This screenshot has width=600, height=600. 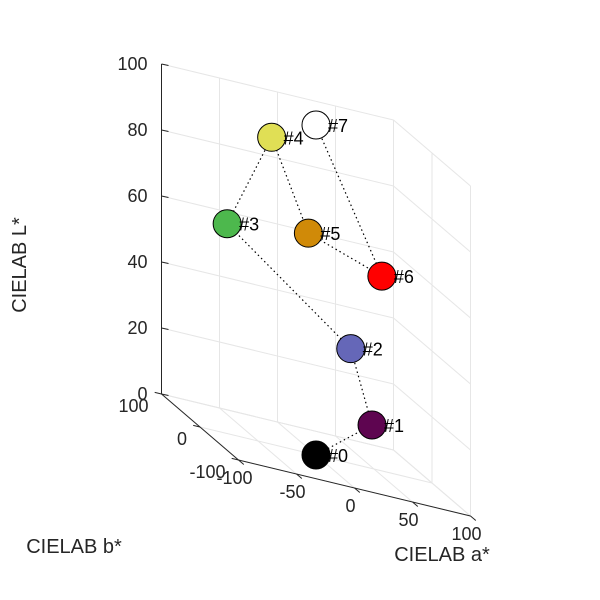 I want to click on b-tick-label: -100, so click(x=207, y=472).